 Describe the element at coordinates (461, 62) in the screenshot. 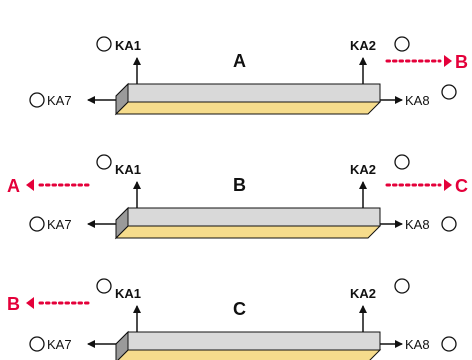

I see `transfer-right-label: B` at that location.